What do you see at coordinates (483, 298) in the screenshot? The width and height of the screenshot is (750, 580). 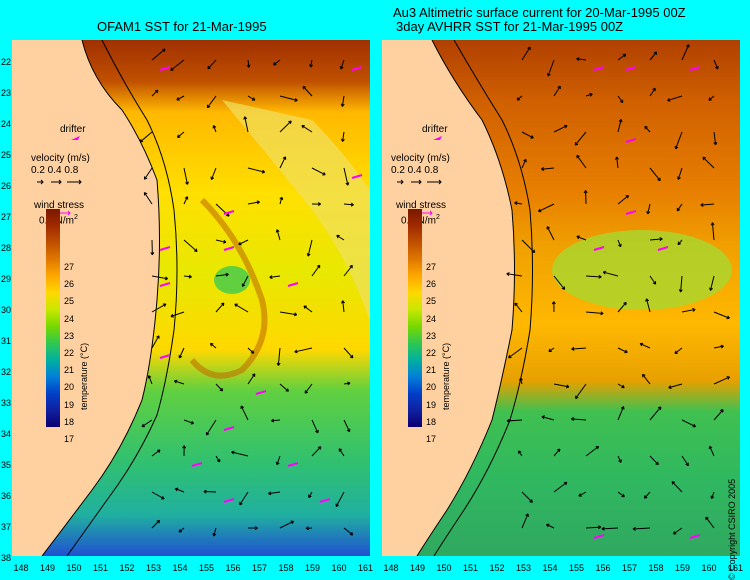 I see `shelf-contour` at bounding box center [483, 298].